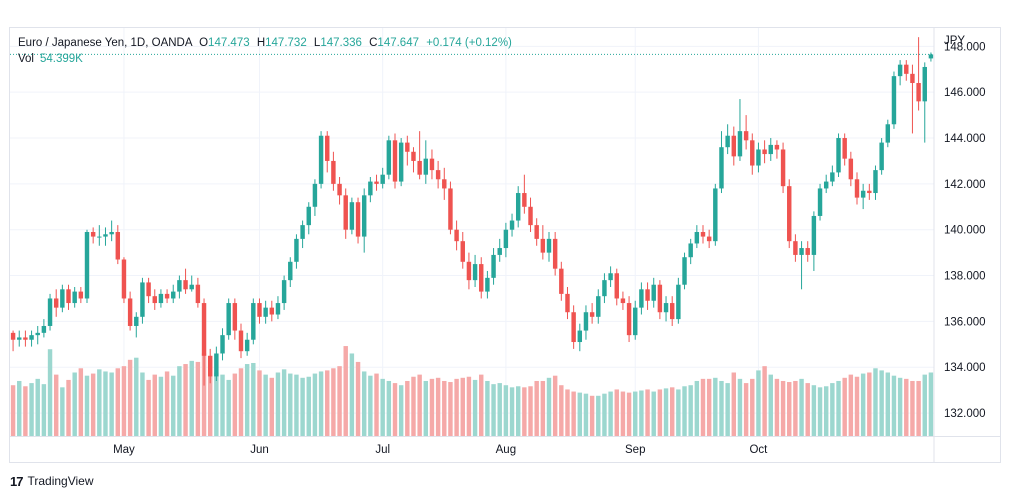  I want to click on y-tick-label: 140.000, so click(965, 231).